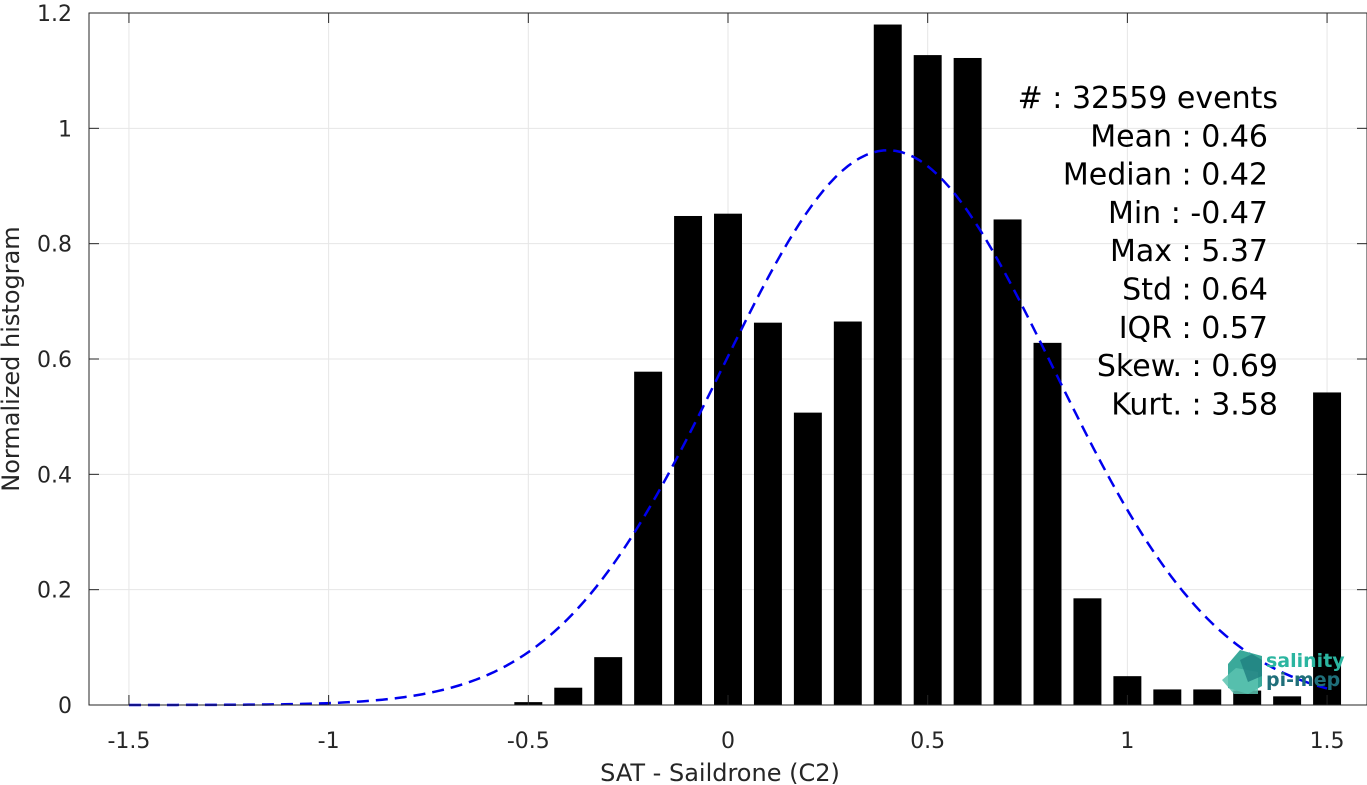 The image size is (1367, 785). Describe the element at coordinates (528, 741) in the screenshot. I see `x-tick-label: -0.5` at that location.